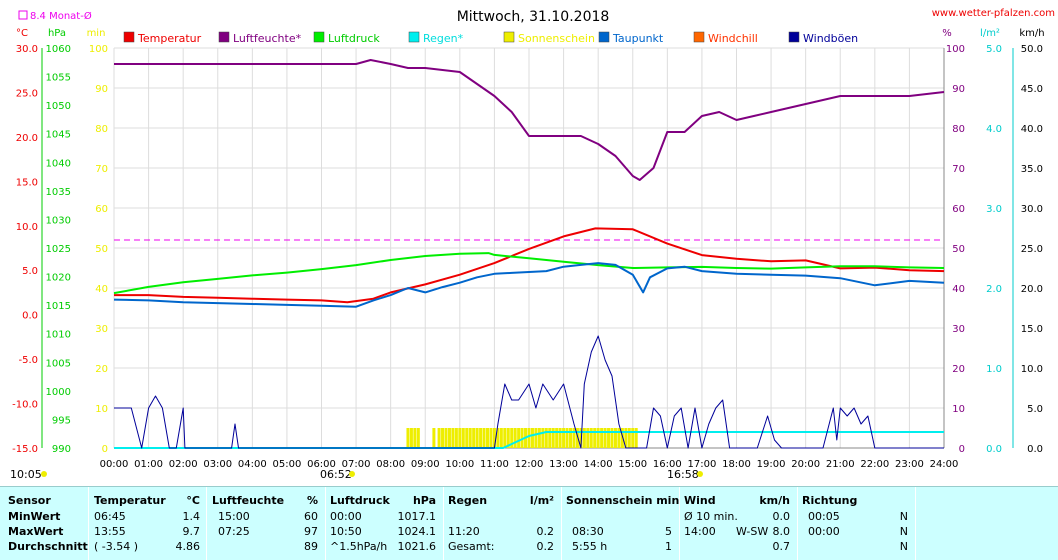 This screenshot has width=1058, height=560. I want to click on stats-cell: 9.7, so click(191, 531).